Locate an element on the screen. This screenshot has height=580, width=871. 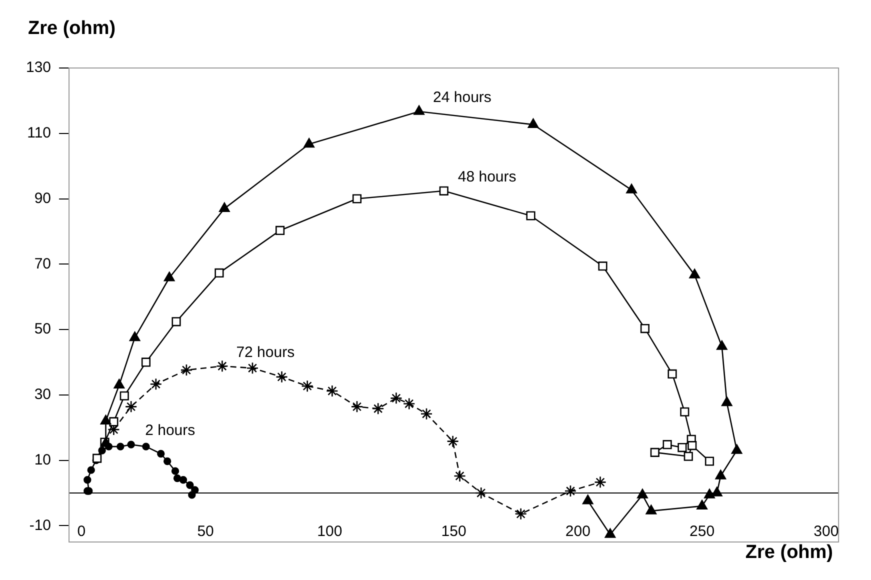
x-tick-label: 300 is located at coordinates (826, 531).